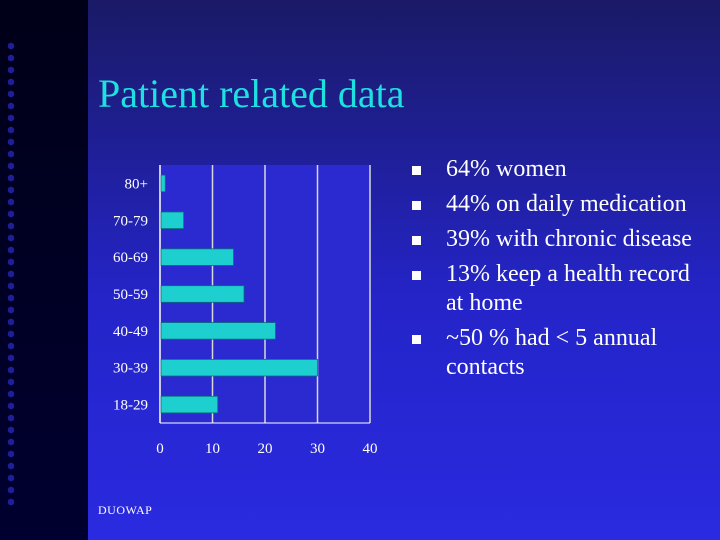  What do you see at coordinates (251, 93) in the screenshot?
I see `slide-title: Patient related data` at bounding box center [251, 93].